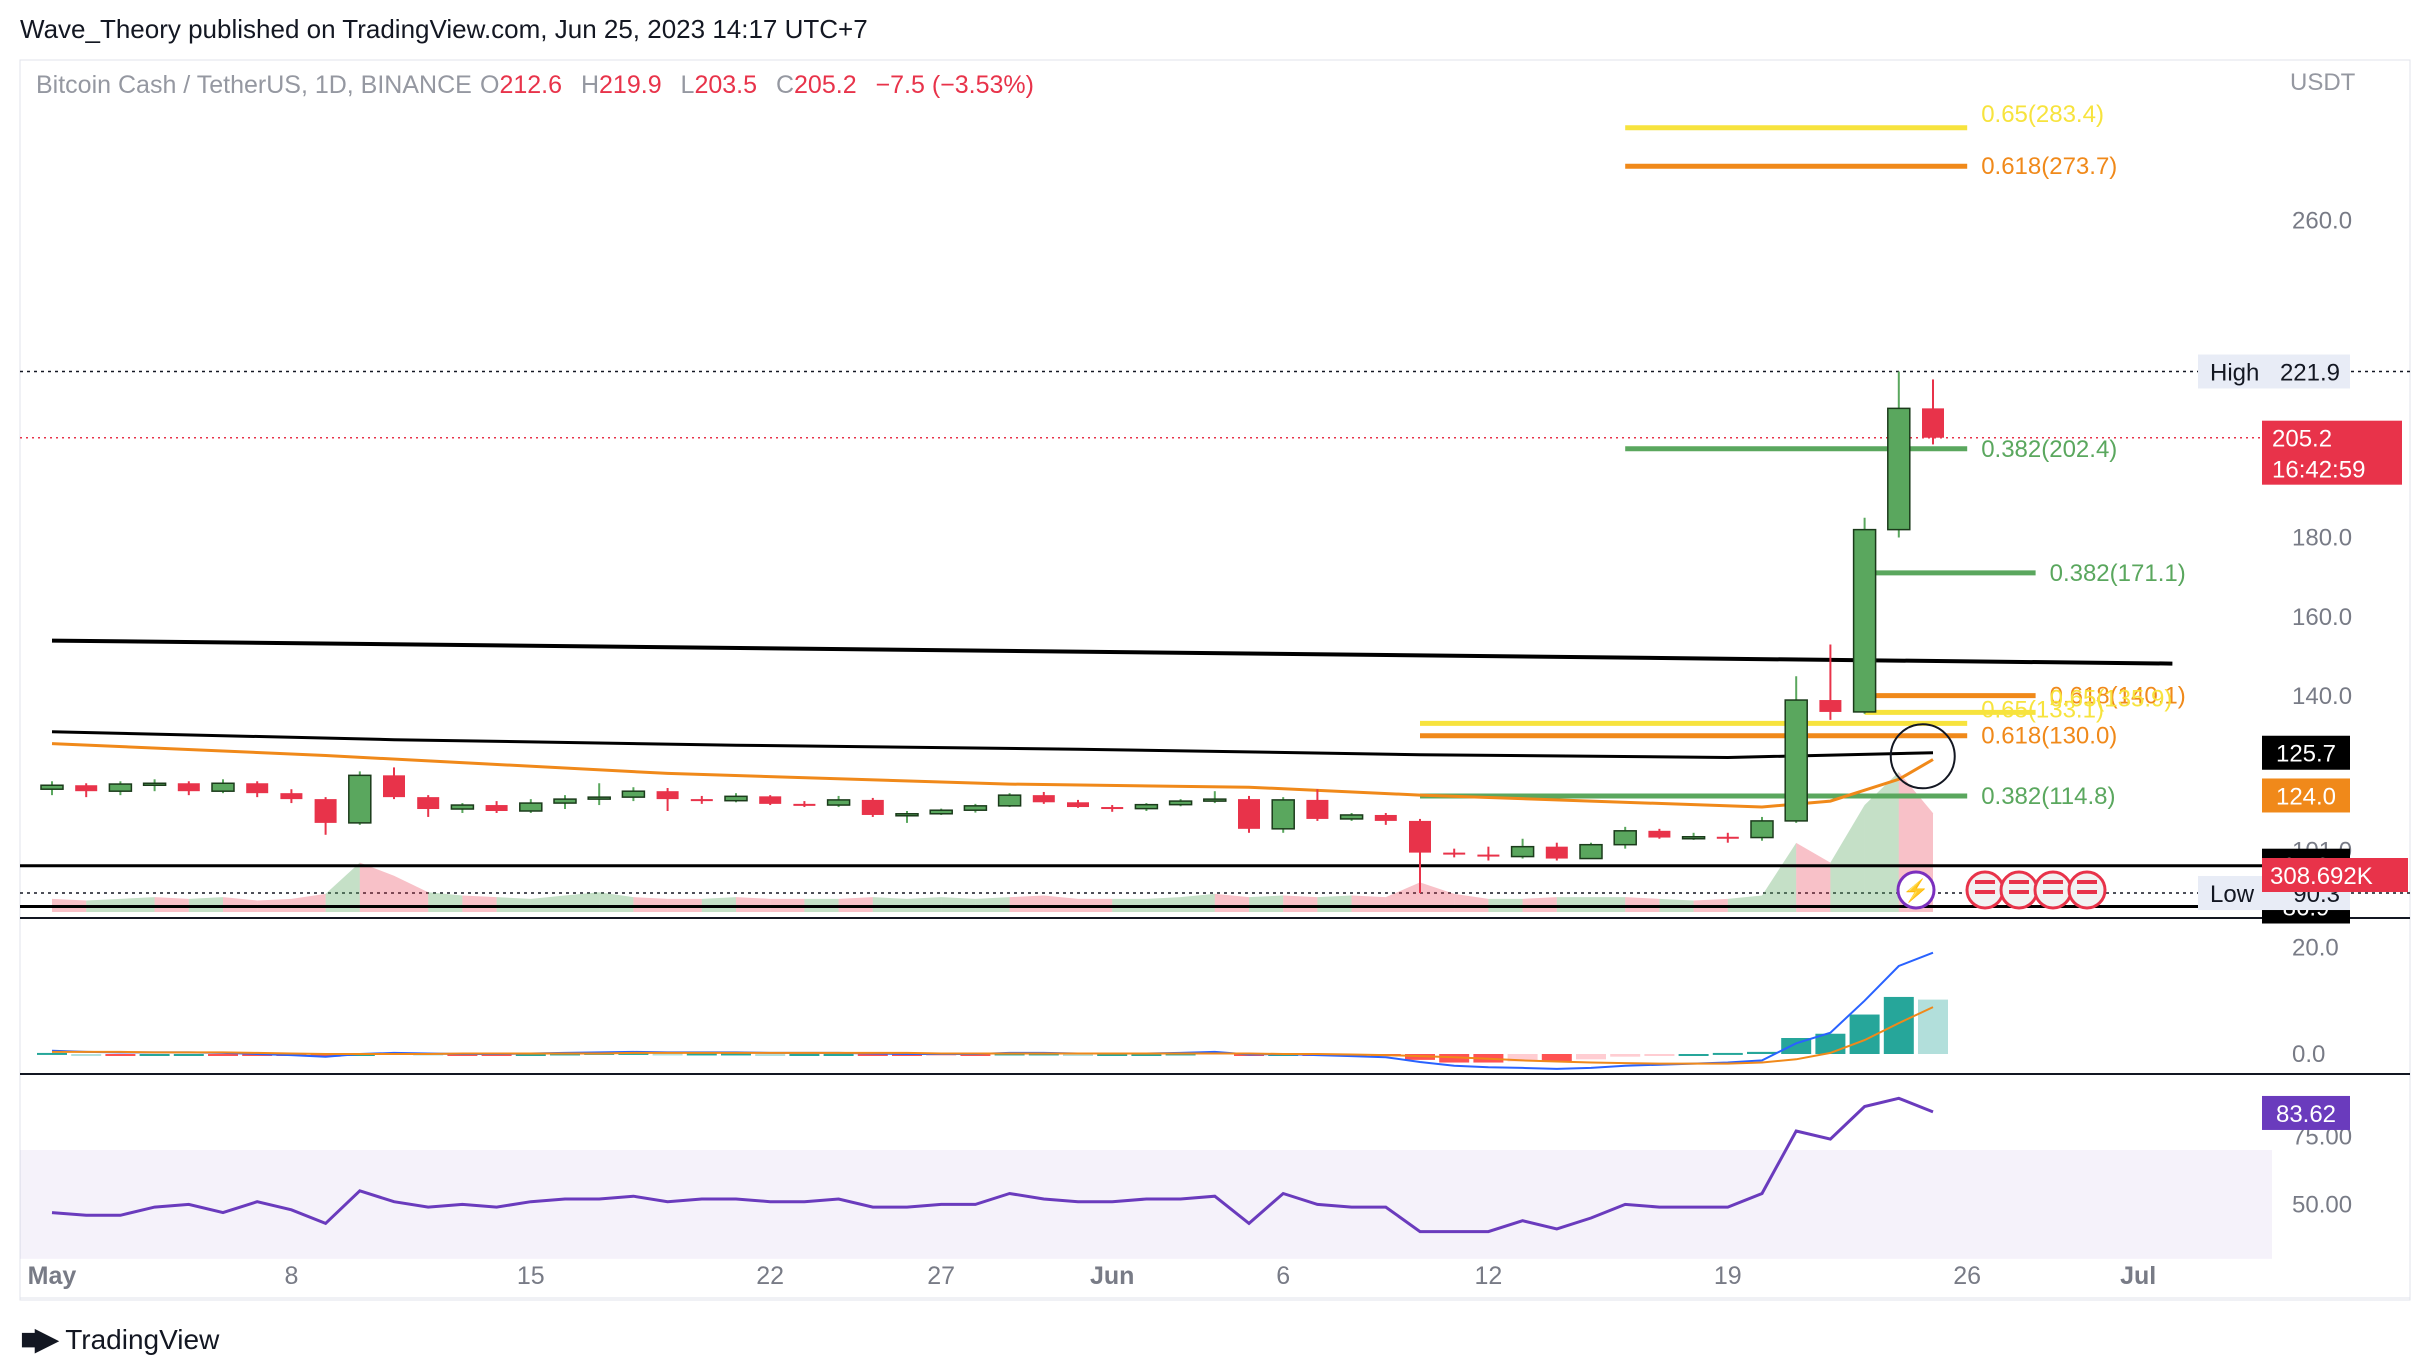  What do you see at coordinates (2049, 449) in the screenshot?
I see `fib-level-label: 0.382(202.4)` at bounding box center [2049, 449].